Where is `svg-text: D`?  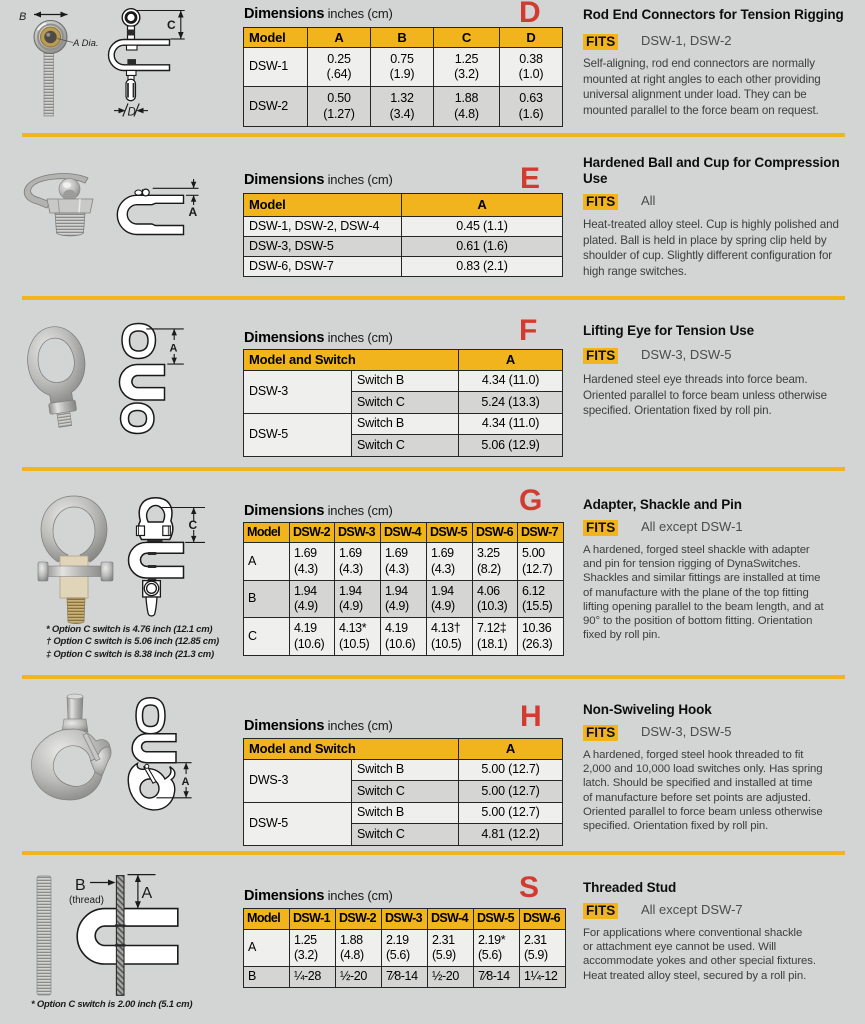 svg-text: D is located at coordinates (132, 113).